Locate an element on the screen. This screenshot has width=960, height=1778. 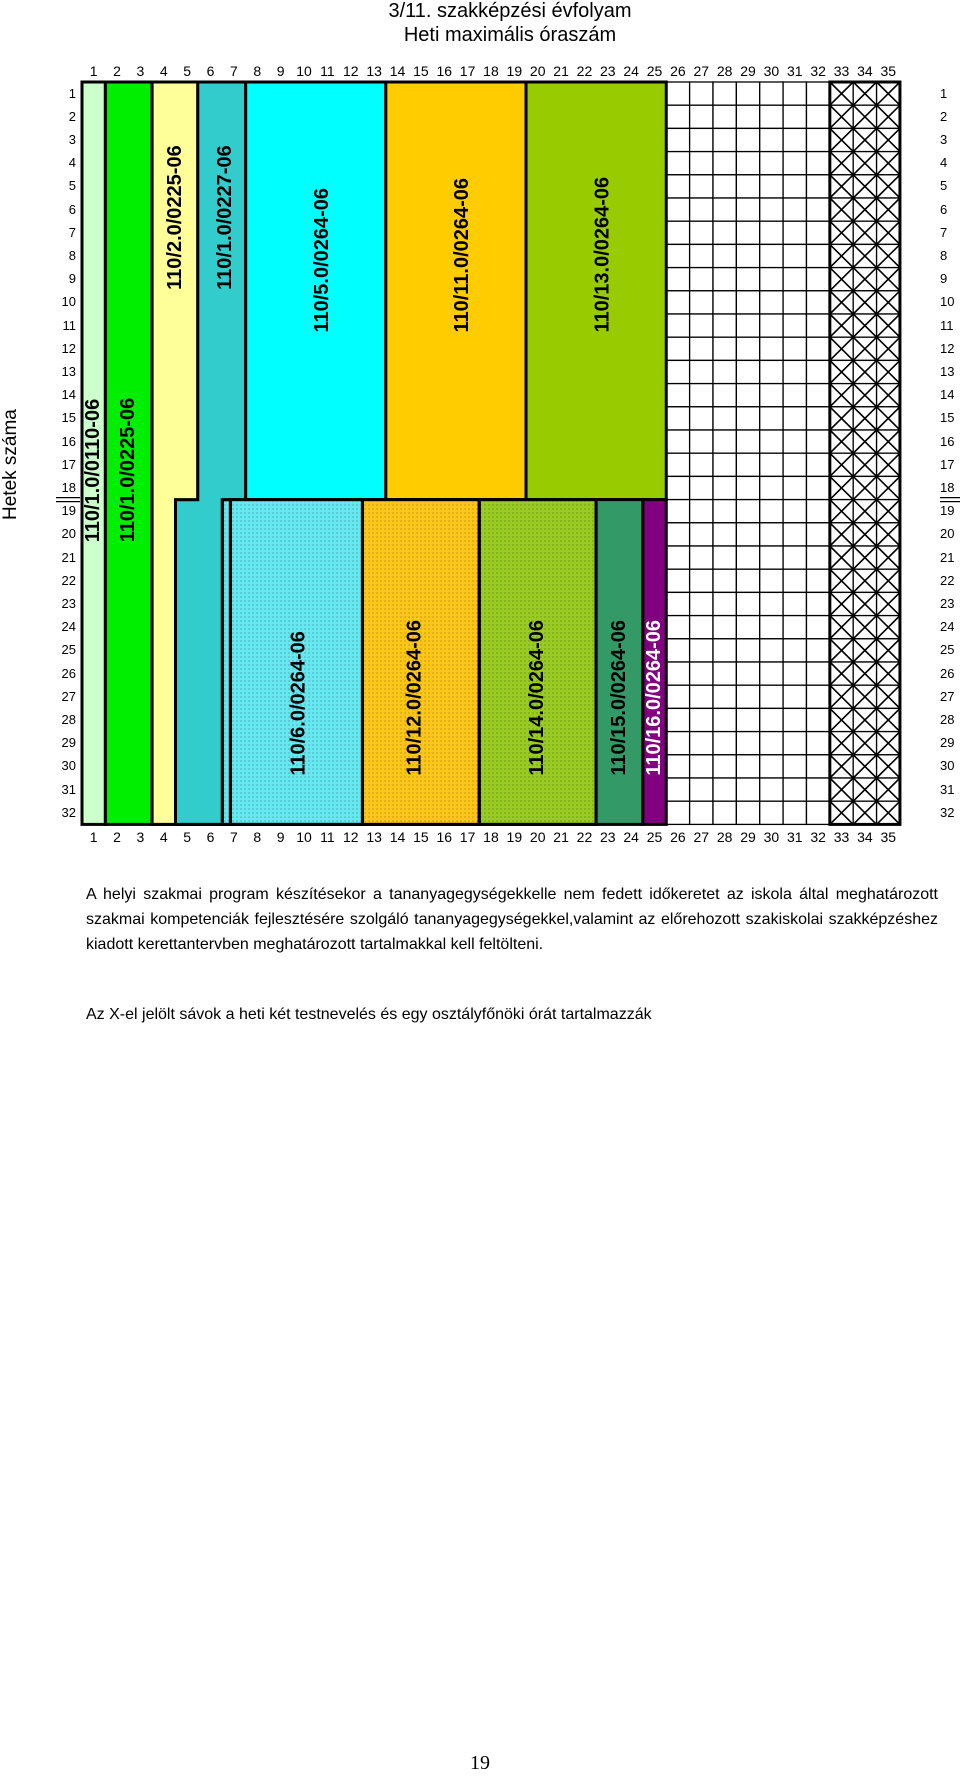
week-label-left: 4 is located at coordinates (72, 163).